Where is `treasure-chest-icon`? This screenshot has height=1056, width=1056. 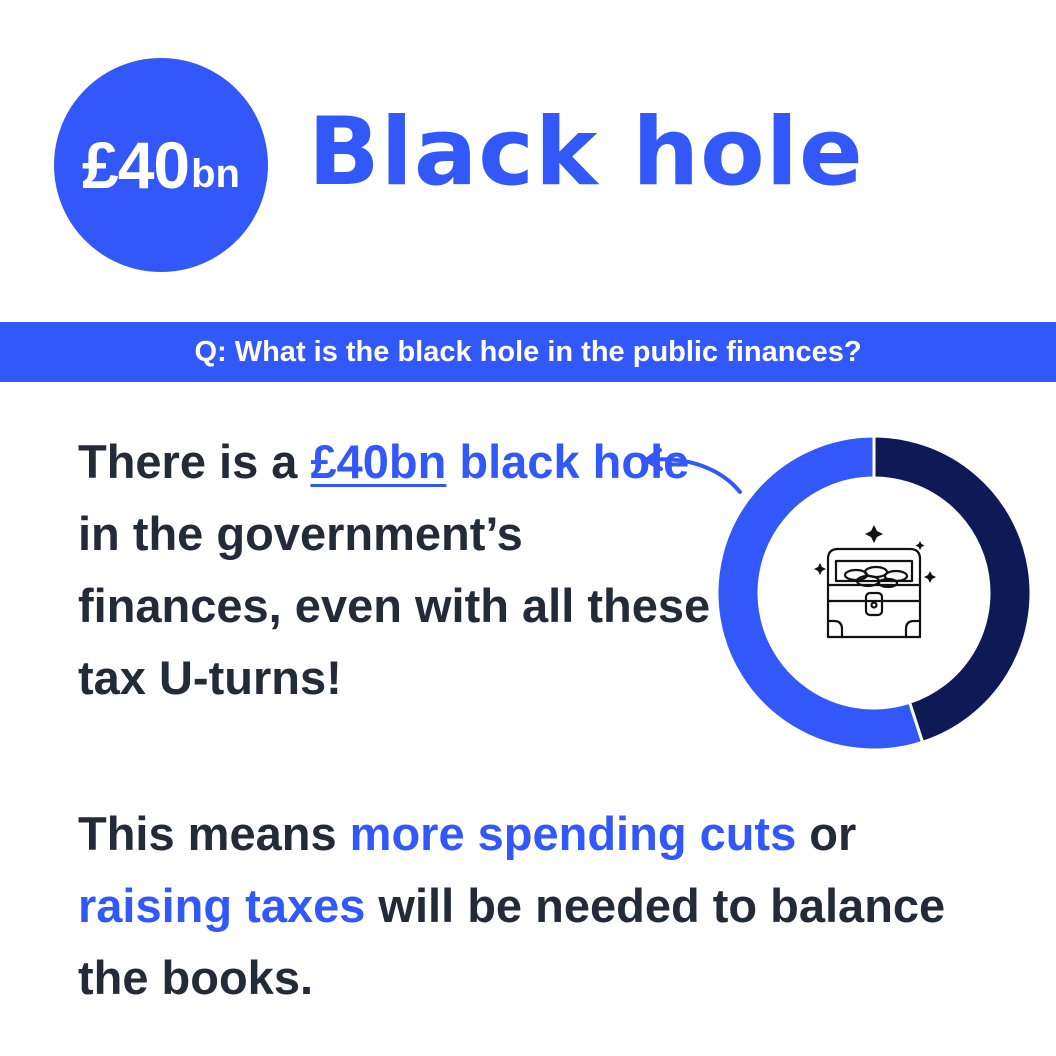
treasure-chest-icon is located at coordinates (875, 582).